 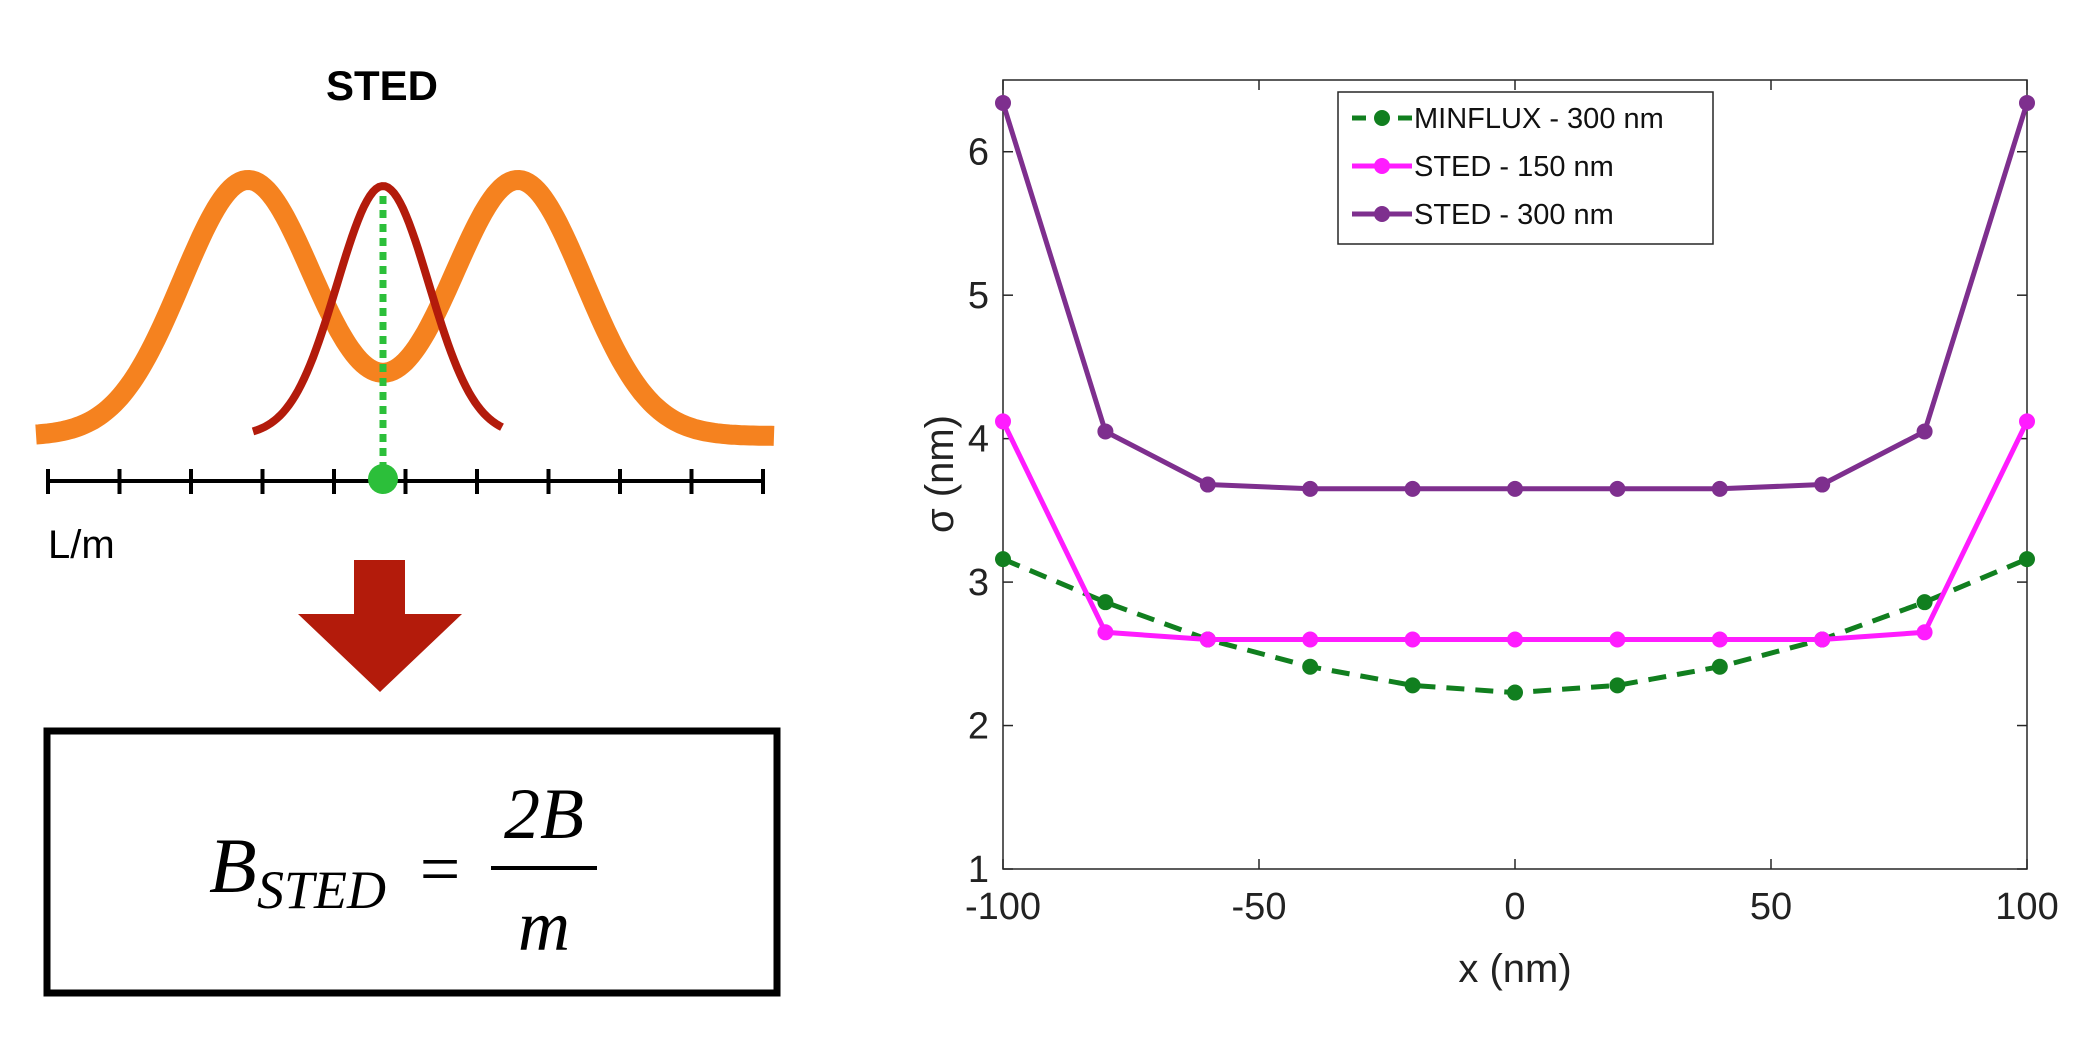 I want to click on x-tick-label: -100, so click(x=1003, y=907).